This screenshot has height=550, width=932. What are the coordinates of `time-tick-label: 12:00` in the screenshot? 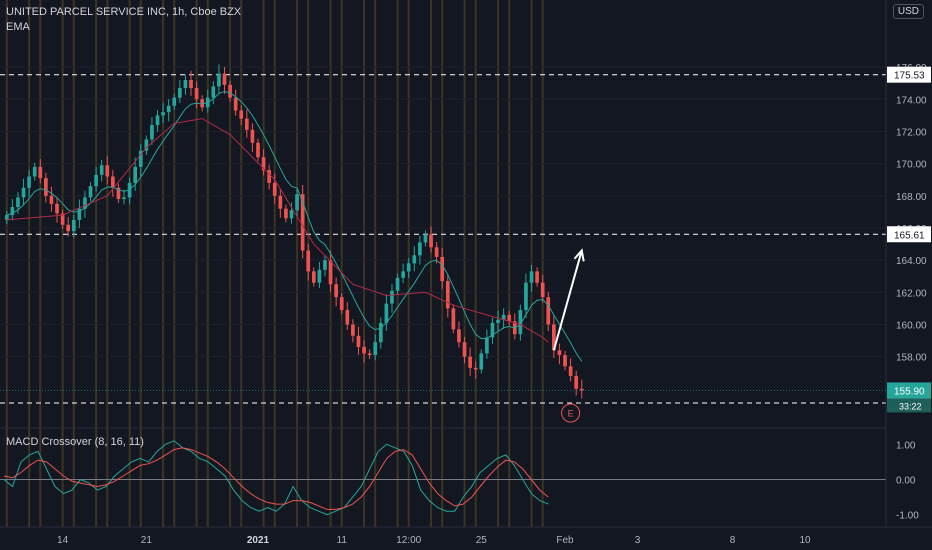 It's located at (408, 540).